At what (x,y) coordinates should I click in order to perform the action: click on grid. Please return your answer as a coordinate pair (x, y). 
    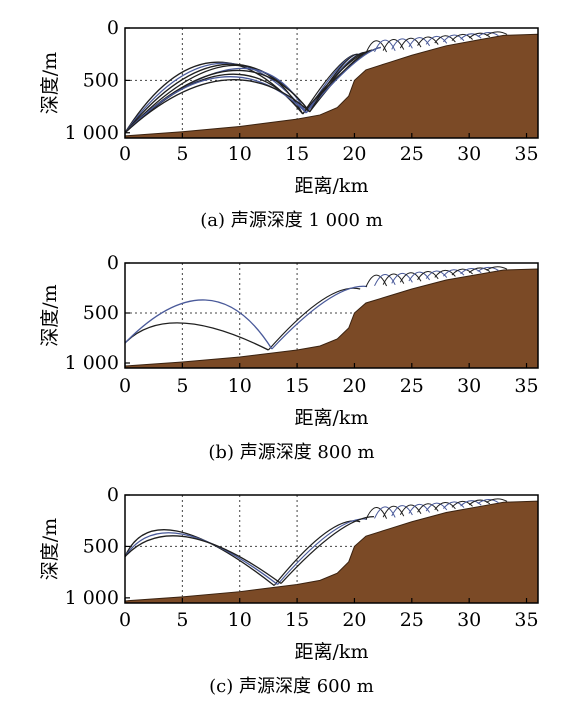
    Looking at the image, I should click on (331, 315).